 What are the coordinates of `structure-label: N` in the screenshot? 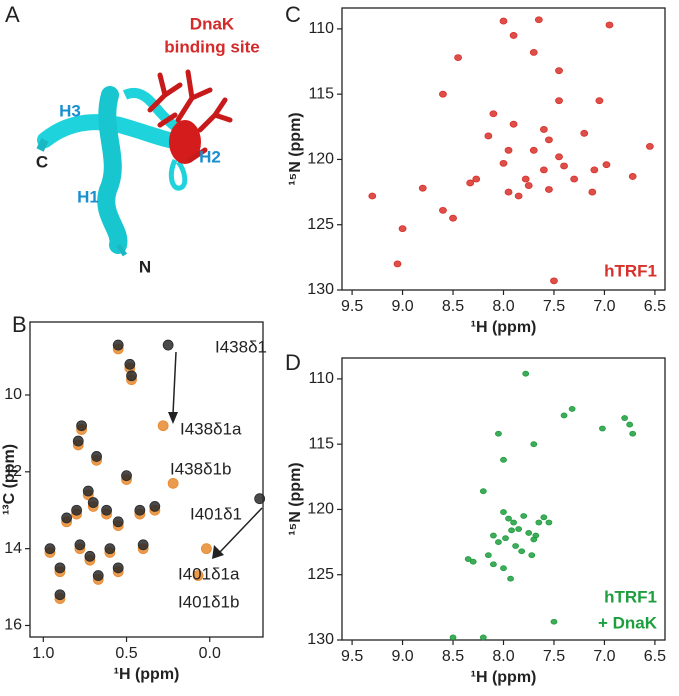 It's located at (145, 266).